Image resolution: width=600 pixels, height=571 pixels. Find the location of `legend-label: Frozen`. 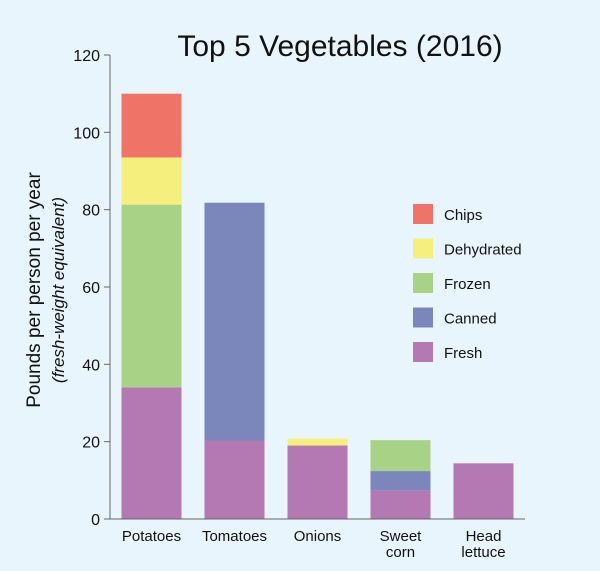

legend-label: Frozen is located at coordinates (467, 284).